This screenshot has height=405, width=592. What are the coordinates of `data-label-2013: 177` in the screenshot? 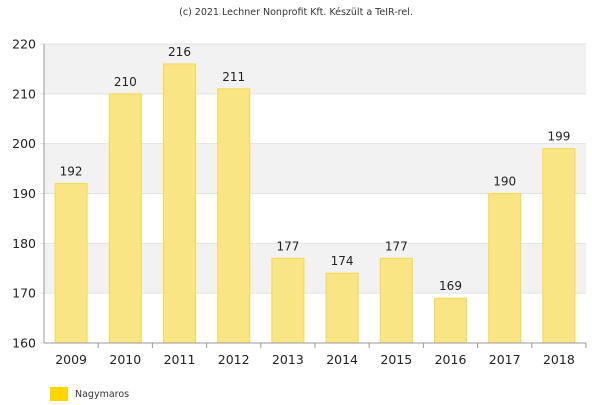 It's located at (287, 246).